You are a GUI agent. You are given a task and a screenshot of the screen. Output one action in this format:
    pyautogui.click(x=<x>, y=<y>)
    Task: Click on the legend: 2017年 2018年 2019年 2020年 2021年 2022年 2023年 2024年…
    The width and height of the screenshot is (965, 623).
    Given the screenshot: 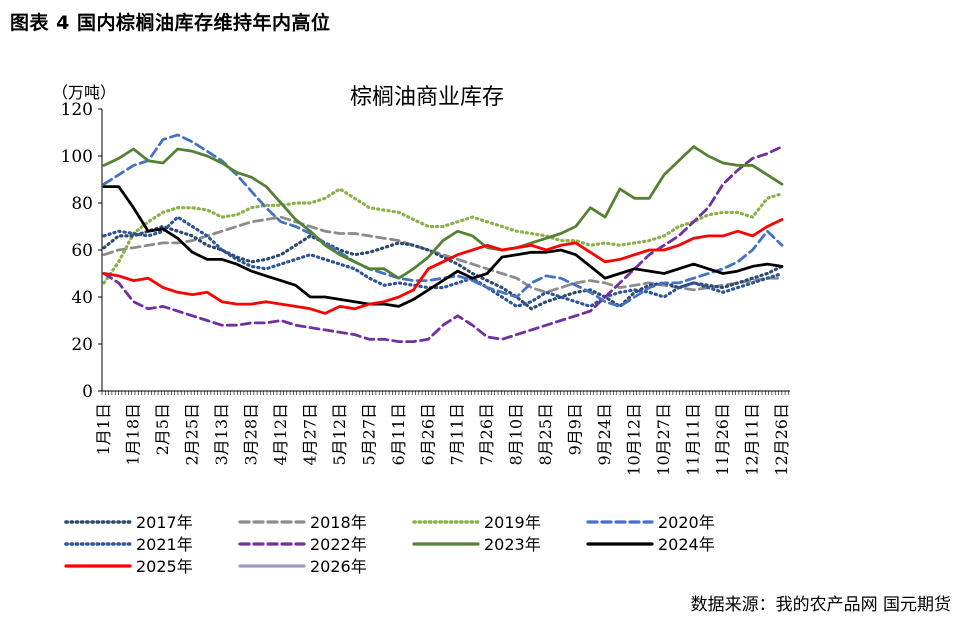 What is the action you would take?
    pyautogui.click(x=389, y=544)
    